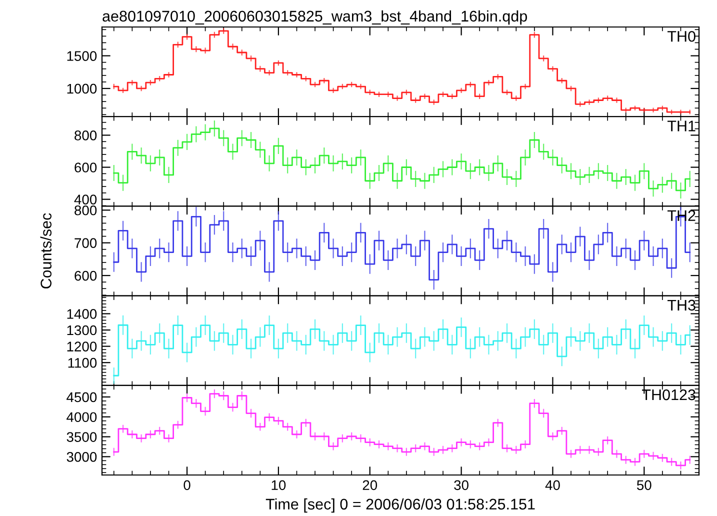 Image resolution: width=717 pixels, height=516 pixels. What do you see at coordinates (314, 17) in the screenshot?
I see `chart-title: ae801097010_20060603015825_wam3_bst_4band_16bin.qdp` at bounding box center [314, 17].